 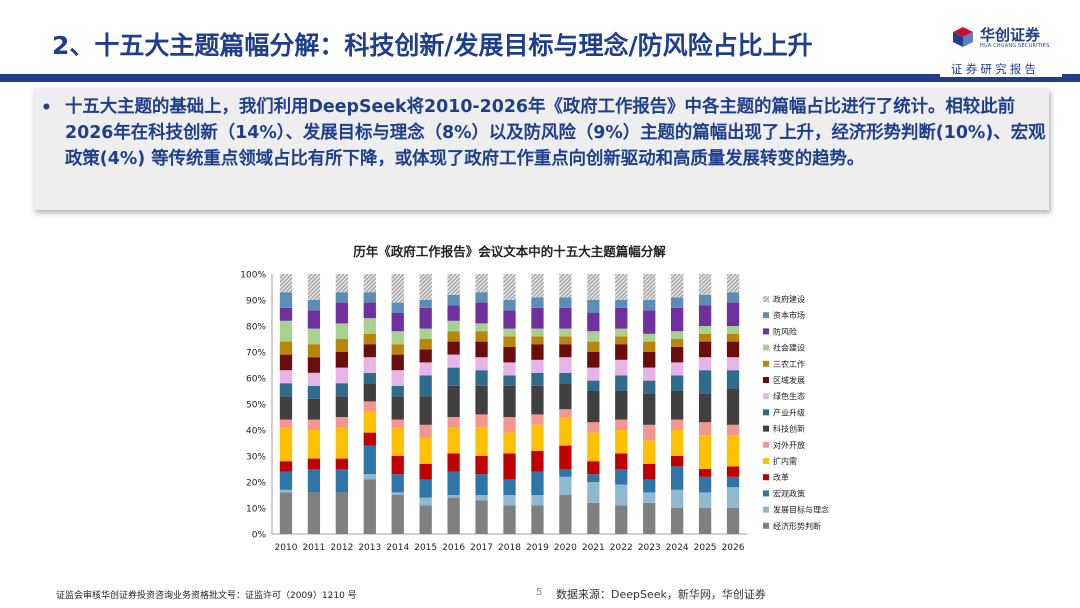 What do you see at coordinates (705, 548) in the screenshot?
I see `x-tick-label: 2025` at bounding box center [705, 548].